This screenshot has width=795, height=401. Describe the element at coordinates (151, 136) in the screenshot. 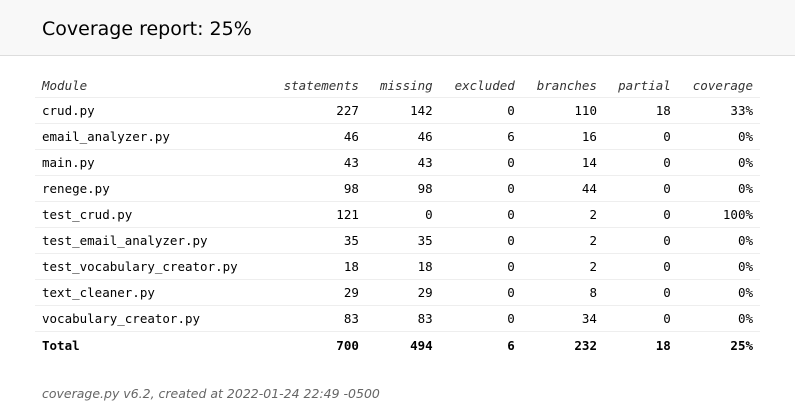

I see `module-link: email_analyzer.py` at that location.